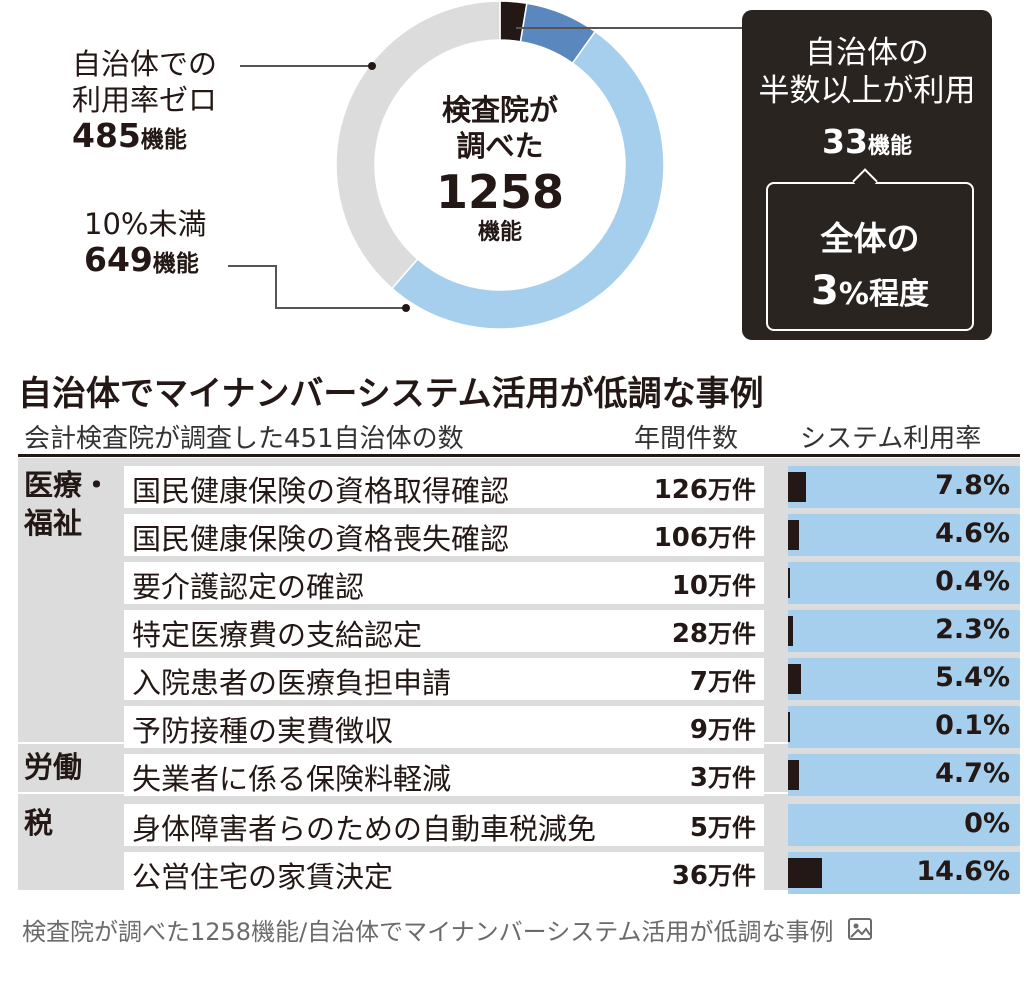 This screenshot has width=1024, height=998. Describe the element at coordinates (406, 308) in the screenshot. I see `leader-dot-under10` at that location.